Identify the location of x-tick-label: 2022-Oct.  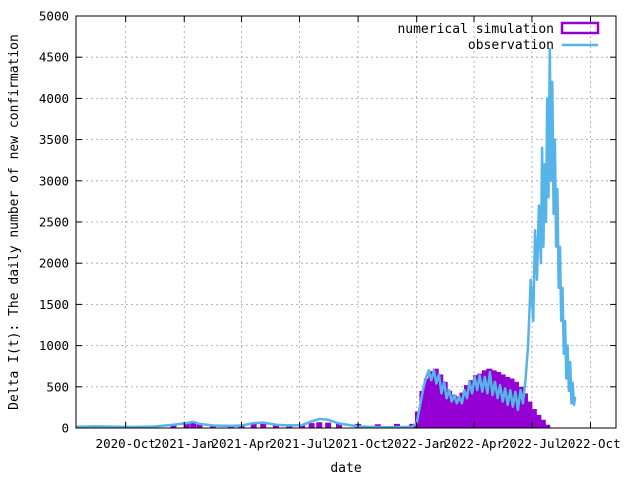
(590, 443).